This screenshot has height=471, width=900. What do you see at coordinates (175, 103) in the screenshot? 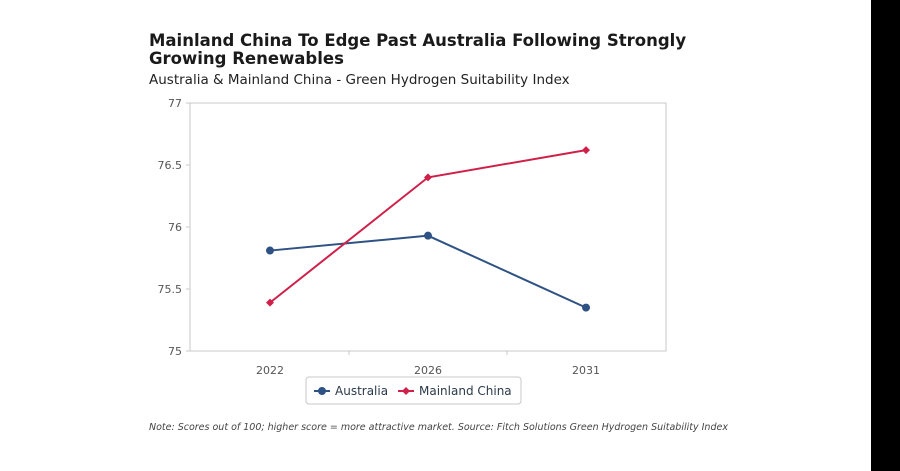
I see `y-tick-label: 77` at bounding box center [175, 103].